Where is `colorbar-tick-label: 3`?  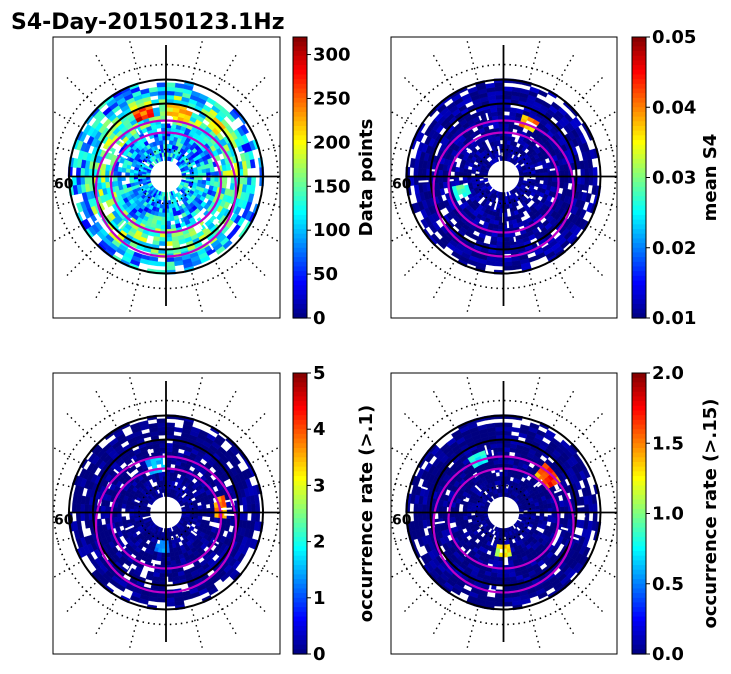
colorbar-tick-label: 3 is located at coordinates (319, 485).